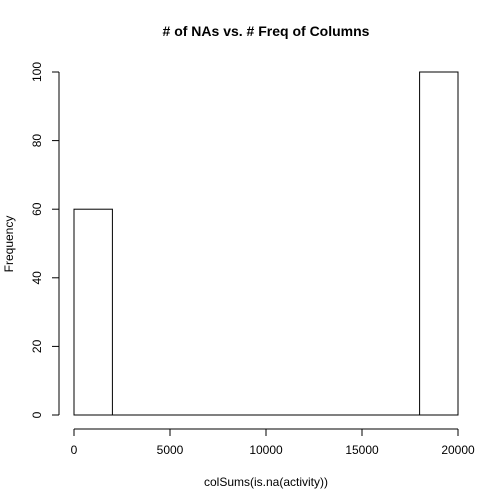  I want to click on x-tick-label-1: 5000, so click(170, 450).